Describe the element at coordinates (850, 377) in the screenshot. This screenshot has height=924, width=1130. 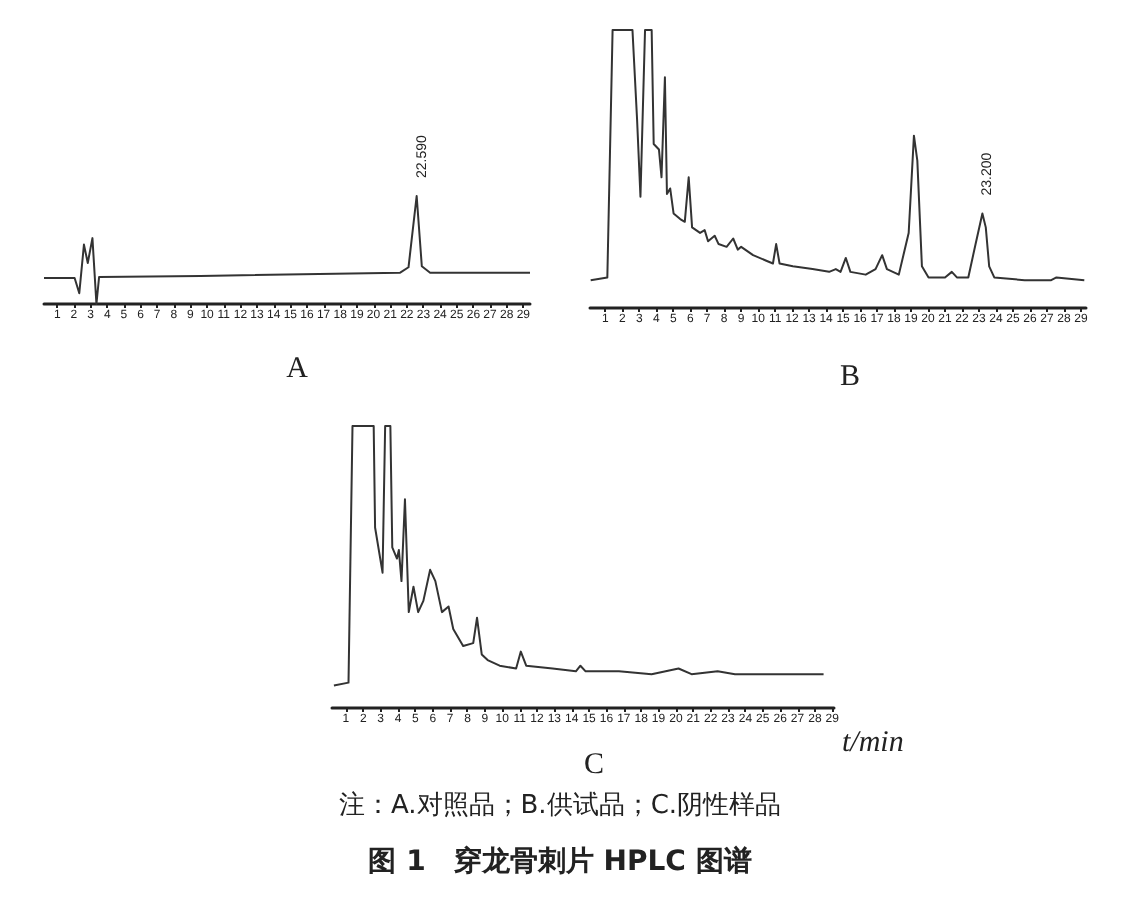
I see `text: B` at that location.